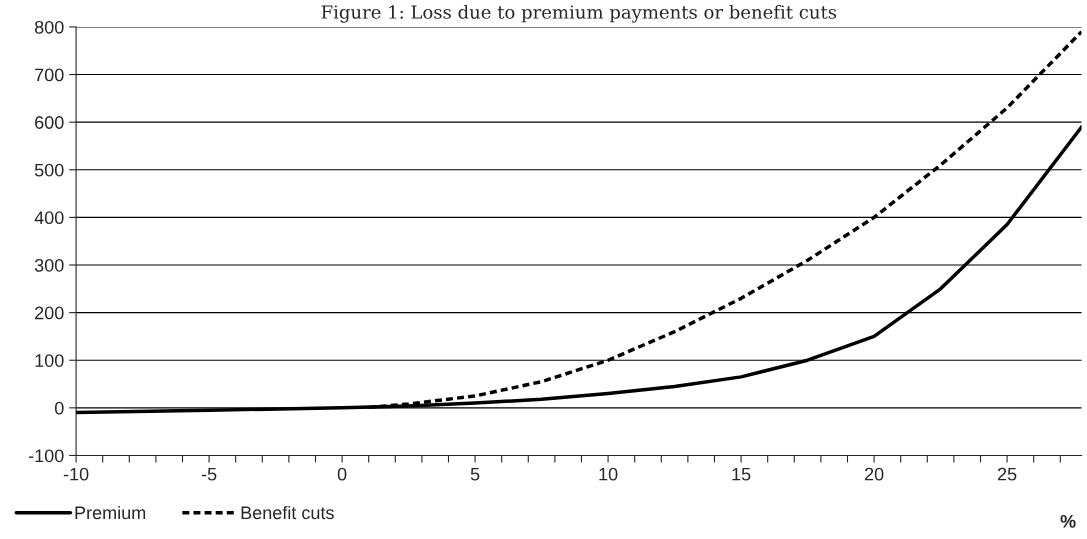 The image size is (1087, 539). Describe the element at coordinates (209, 474) in the screenshot. I see `x-tick-label: -5` at that location.